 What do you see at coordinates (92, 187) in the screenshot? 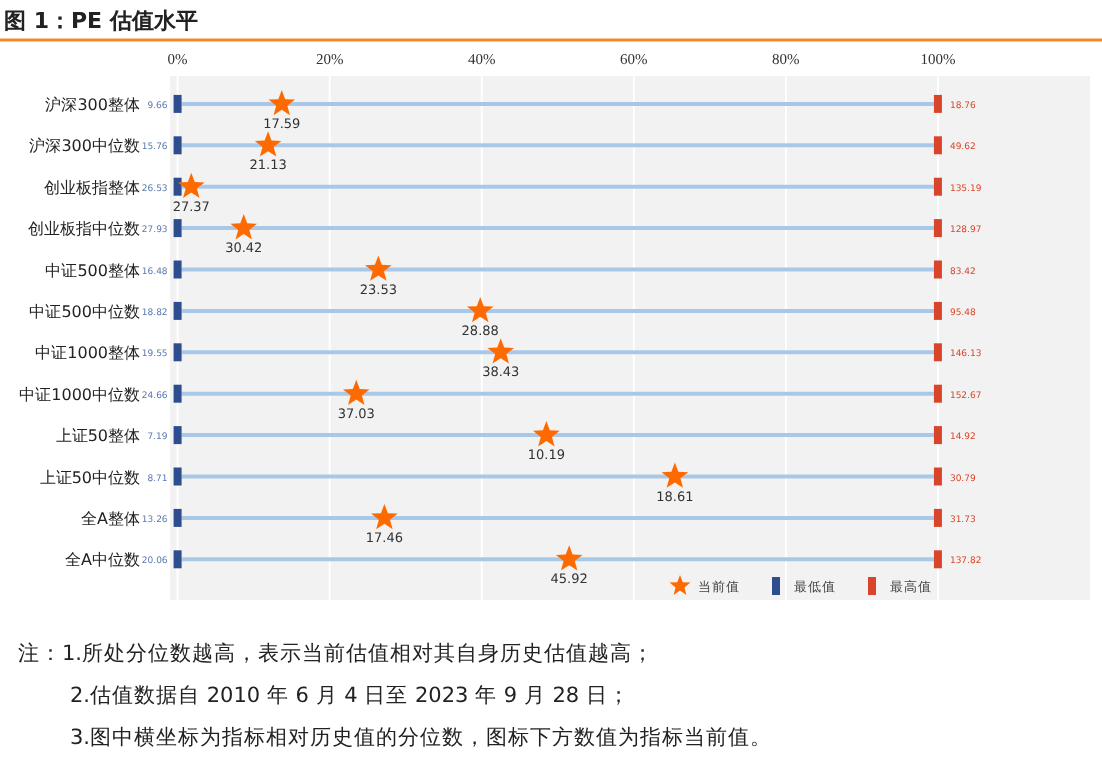
I see `y-tick-label: 创业板指整体` at bounding box center [92, 187].